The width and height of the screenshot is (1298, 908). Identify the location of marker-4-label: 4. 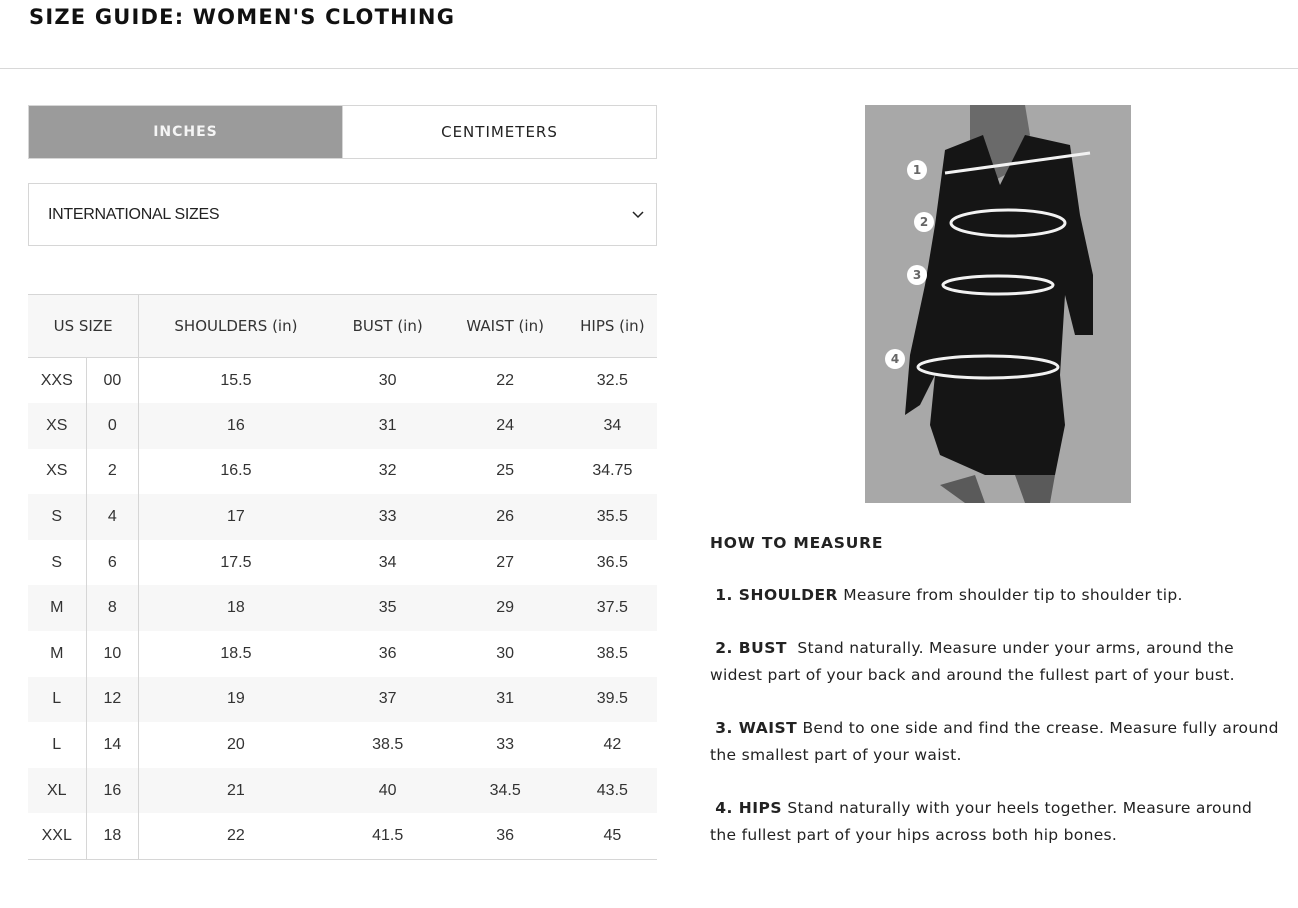
(895, 359).